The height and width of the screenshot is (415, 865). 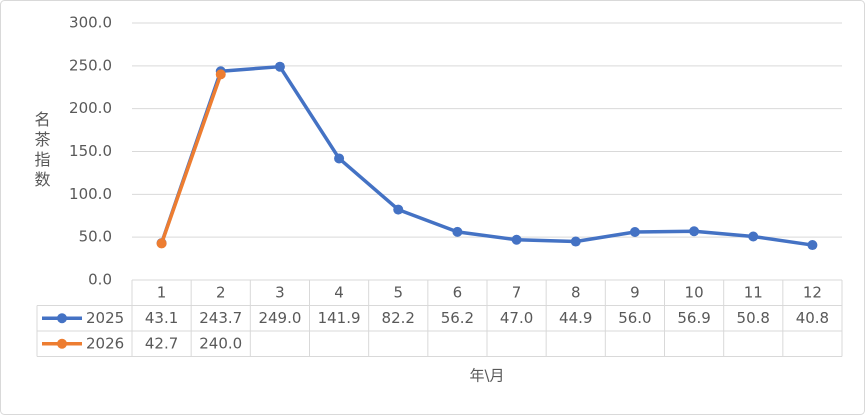 I want to click on y-tick-label: 300.0, so click(x=90, y=23).